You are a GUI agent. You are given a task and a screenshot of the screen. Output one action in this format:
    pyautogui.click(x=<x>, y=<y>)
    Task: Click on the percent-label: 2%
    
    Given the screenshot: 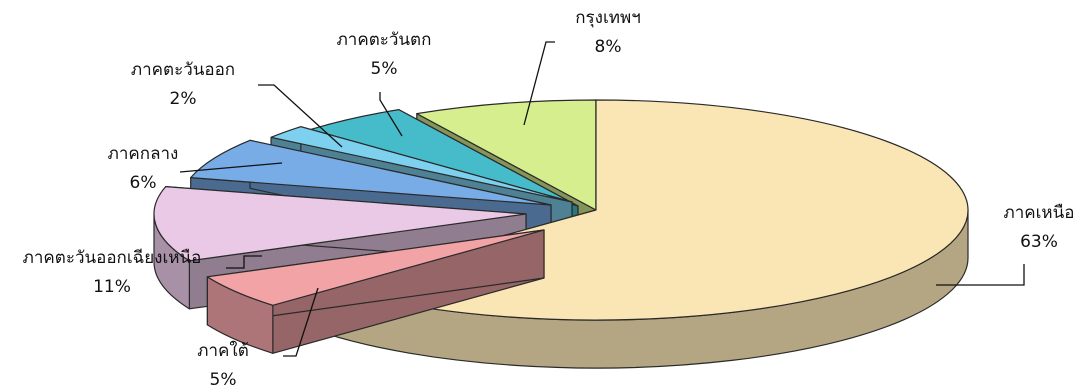 What is the action you would take?
    pyautogui.click(x=183, y=99)
    